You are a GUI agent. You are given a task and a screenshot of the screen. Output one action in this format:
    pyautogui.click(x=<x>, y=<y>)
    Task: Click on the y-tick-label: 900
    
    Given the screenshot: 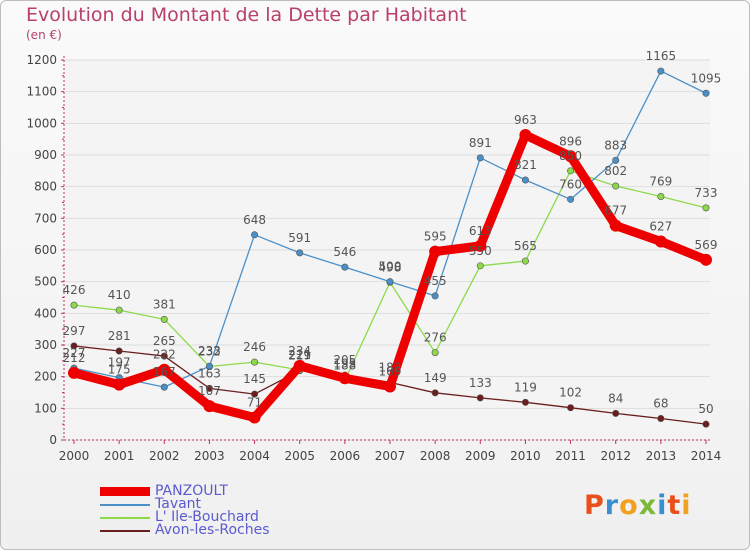 What is the action you would take?
    pyautogui.click(x=45, y=155)
    